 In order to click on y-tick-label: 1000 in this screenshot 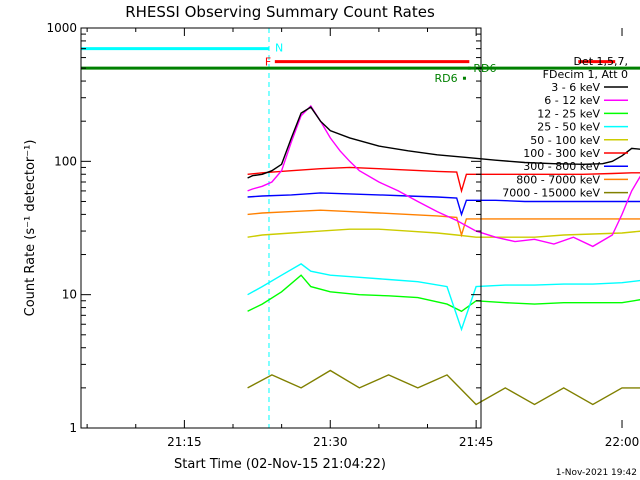, I will do `click(61, 28)`.